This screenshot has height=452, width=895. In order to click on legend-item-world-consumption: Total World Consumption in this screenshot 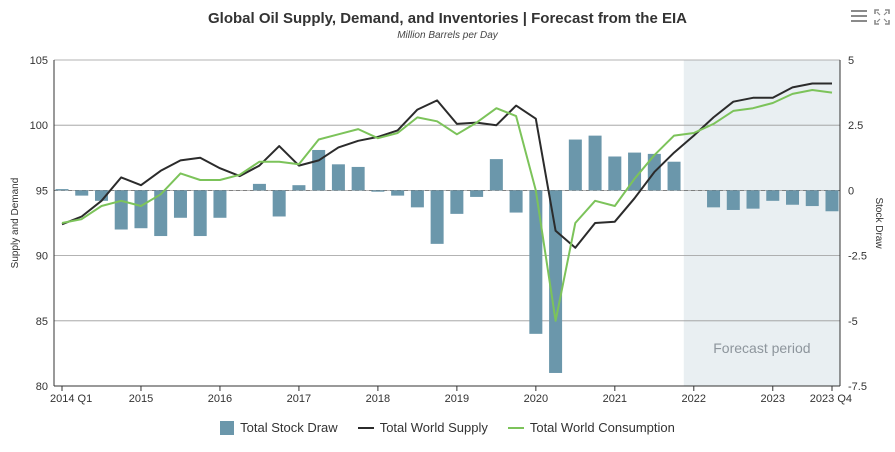, I will do `click(591, 427)`.